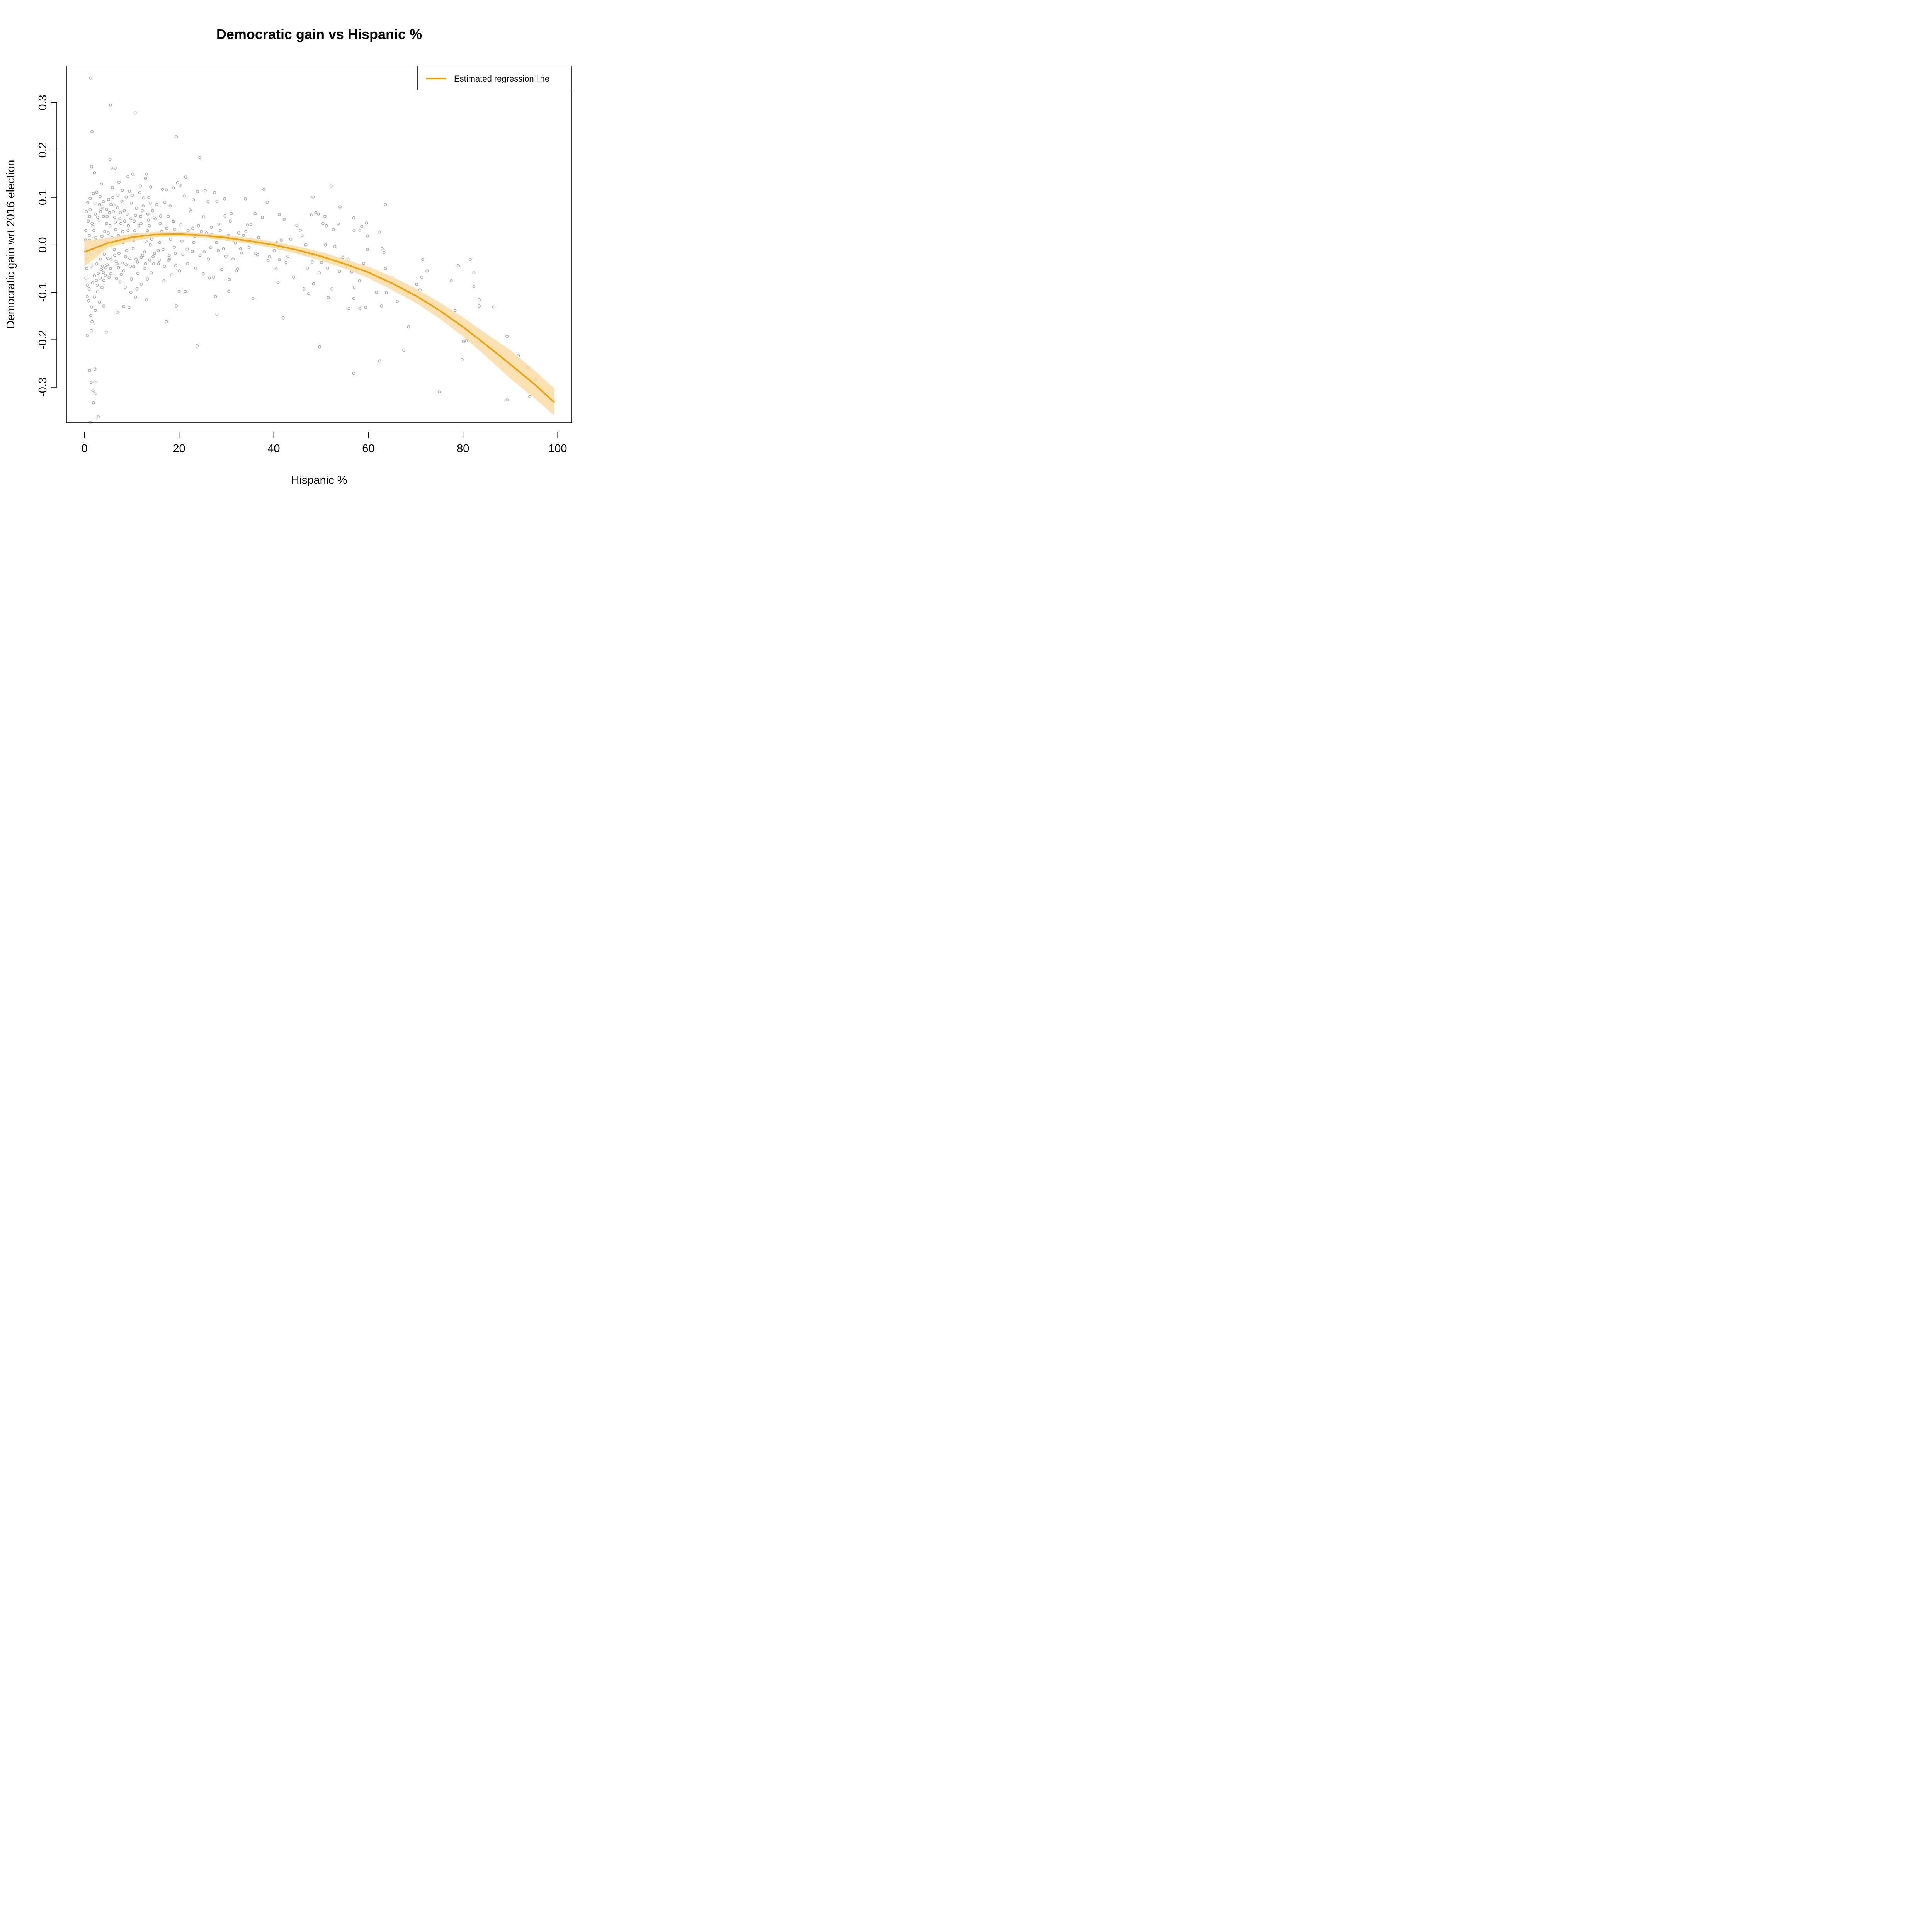 The height and width of the screenshot is (1932, 1932). Describe the element at coordinates (319, 34) in the screenshot. I see `chart-title: Democratic gain vs Hispanic %` at that location.